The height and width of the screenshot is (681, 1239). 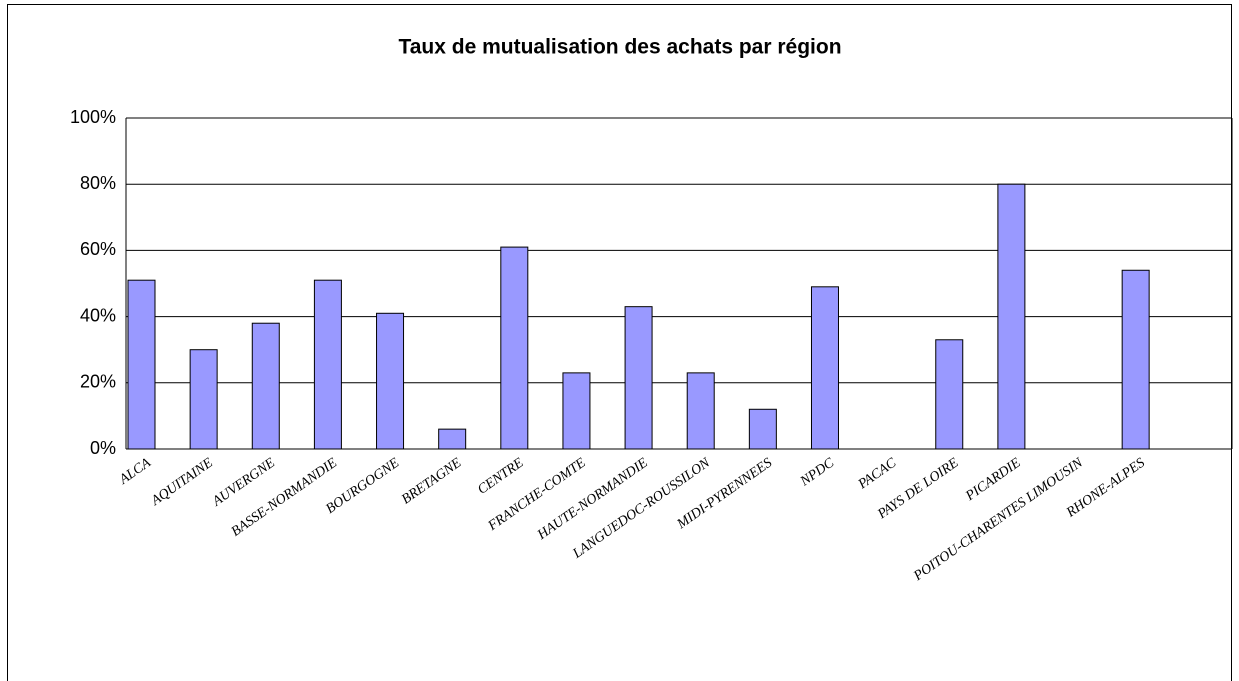 What do you see at coordinates (103, 448) in the screenshot?
I see `y-tick-label: 0%` at bounding box center [103, 448].